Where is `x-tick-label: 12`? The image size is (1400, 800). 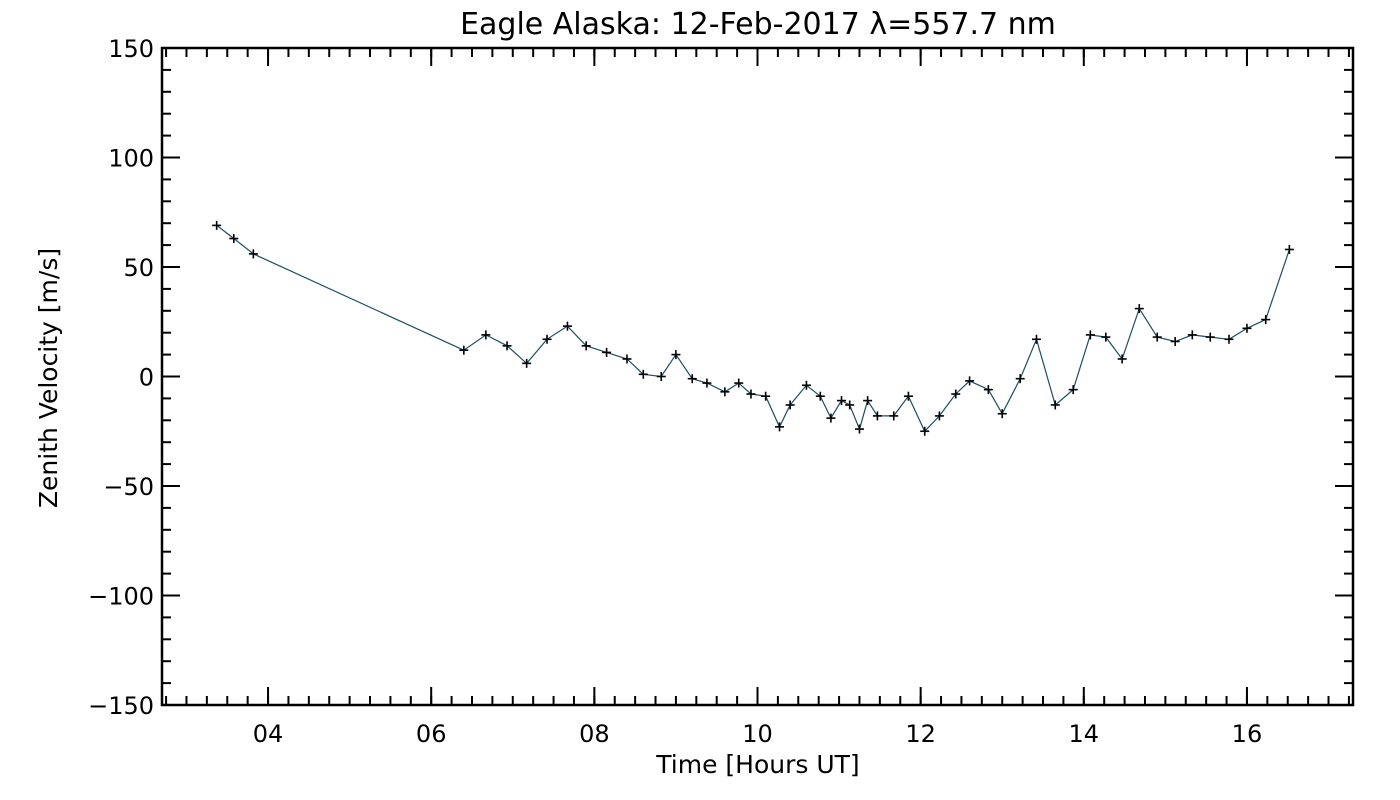 x-tick-label: 12 is located at coordinates (920, 734).